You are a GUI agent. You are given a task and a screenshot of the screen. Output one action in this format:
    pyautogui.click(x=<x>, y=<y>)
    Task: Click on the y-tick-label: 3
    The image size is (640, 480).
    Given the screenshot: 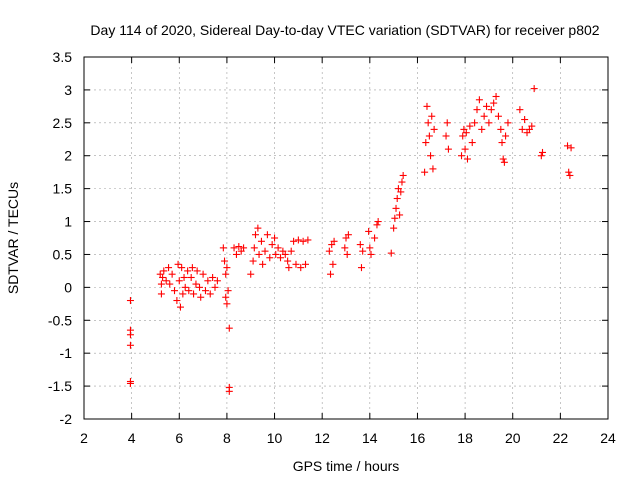 What is the action you would take?
    pyautogui.click(x=68, y=90)
    